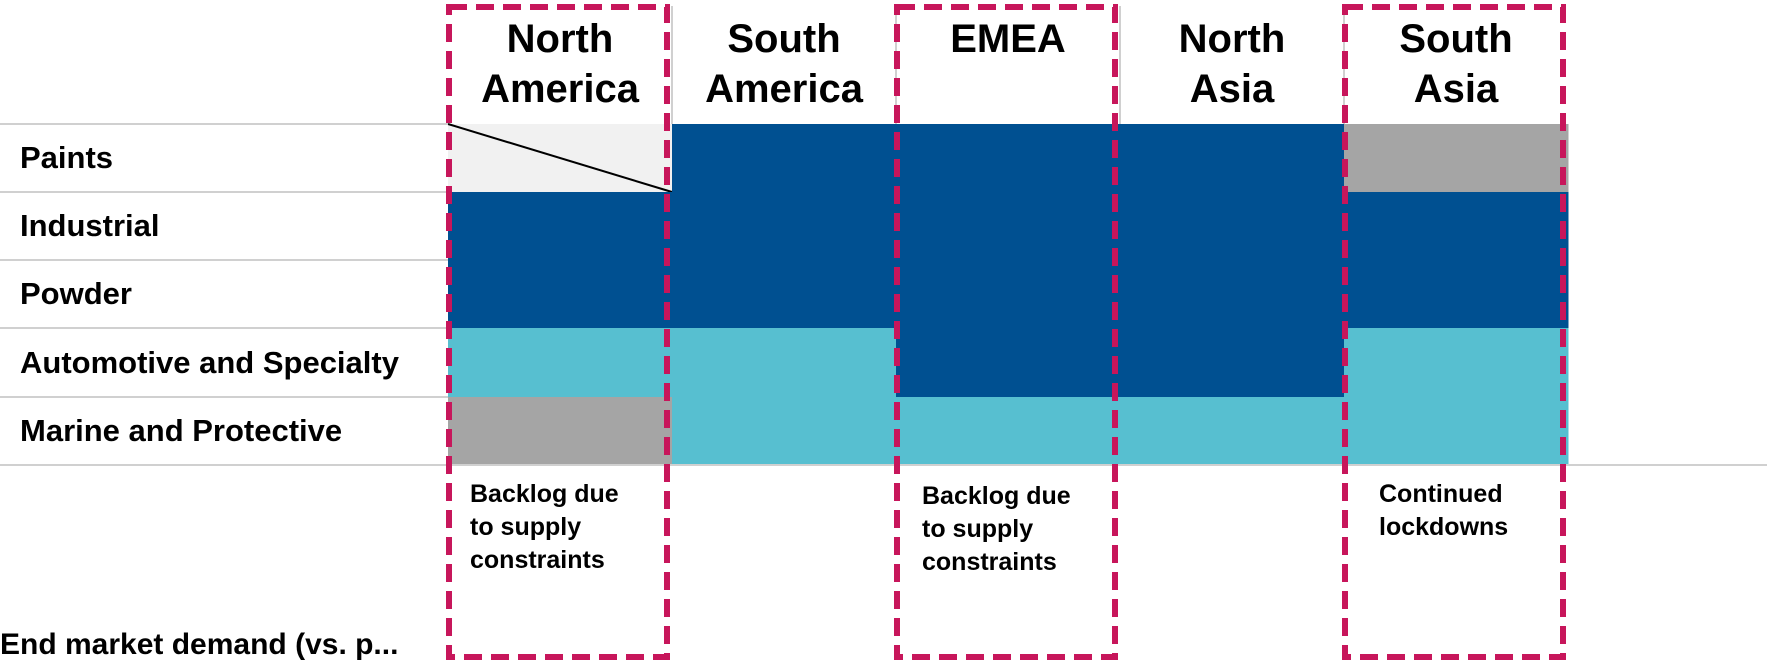  What do you see at coordinates (1008, 39) in the screenshot?
I see `region-header-emea: EMEA` at bounding box center [1008, 39].